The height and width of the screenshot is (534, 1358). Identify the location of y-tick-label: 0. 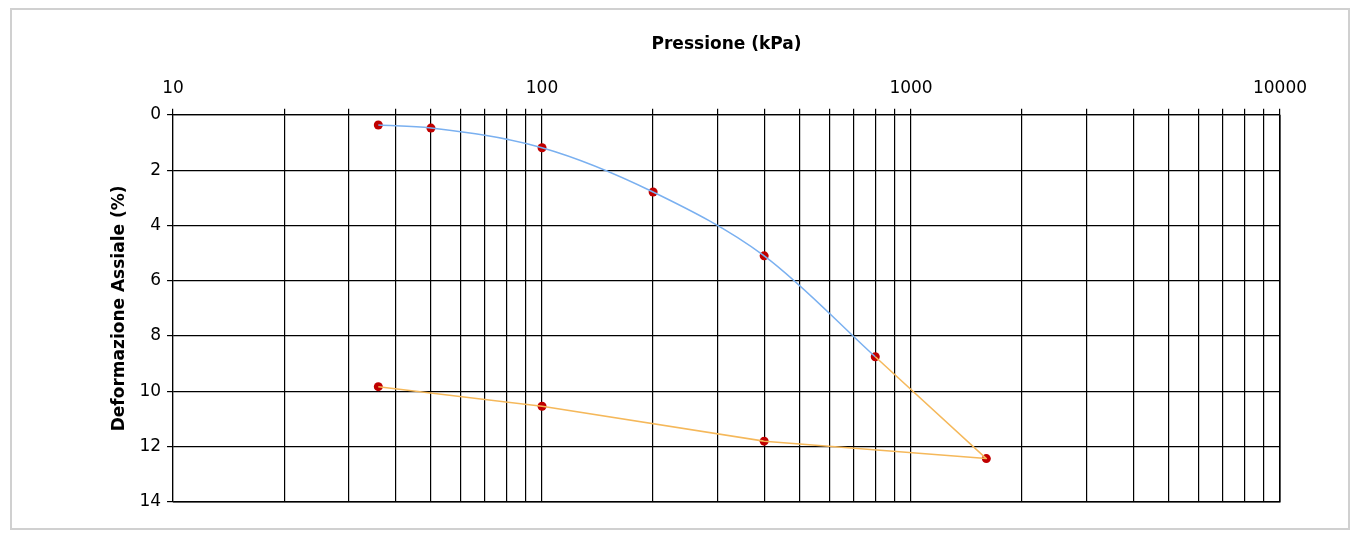
(156, 113).